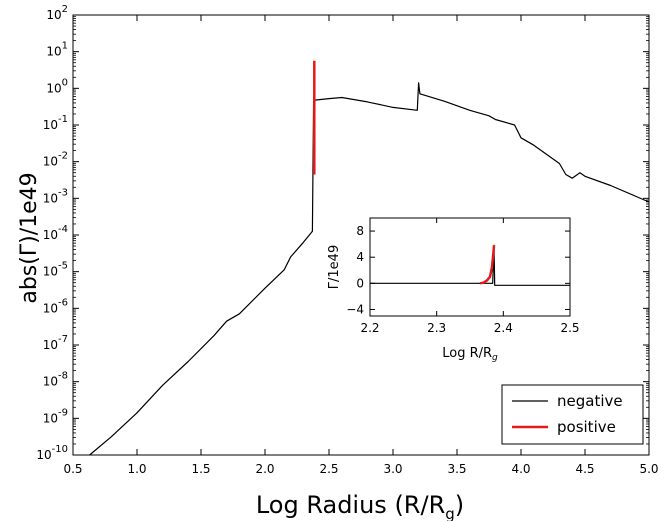 Image resolution: width=664 pixels, height=521 pixels. I want to click on legend-box, so click(572, 414).